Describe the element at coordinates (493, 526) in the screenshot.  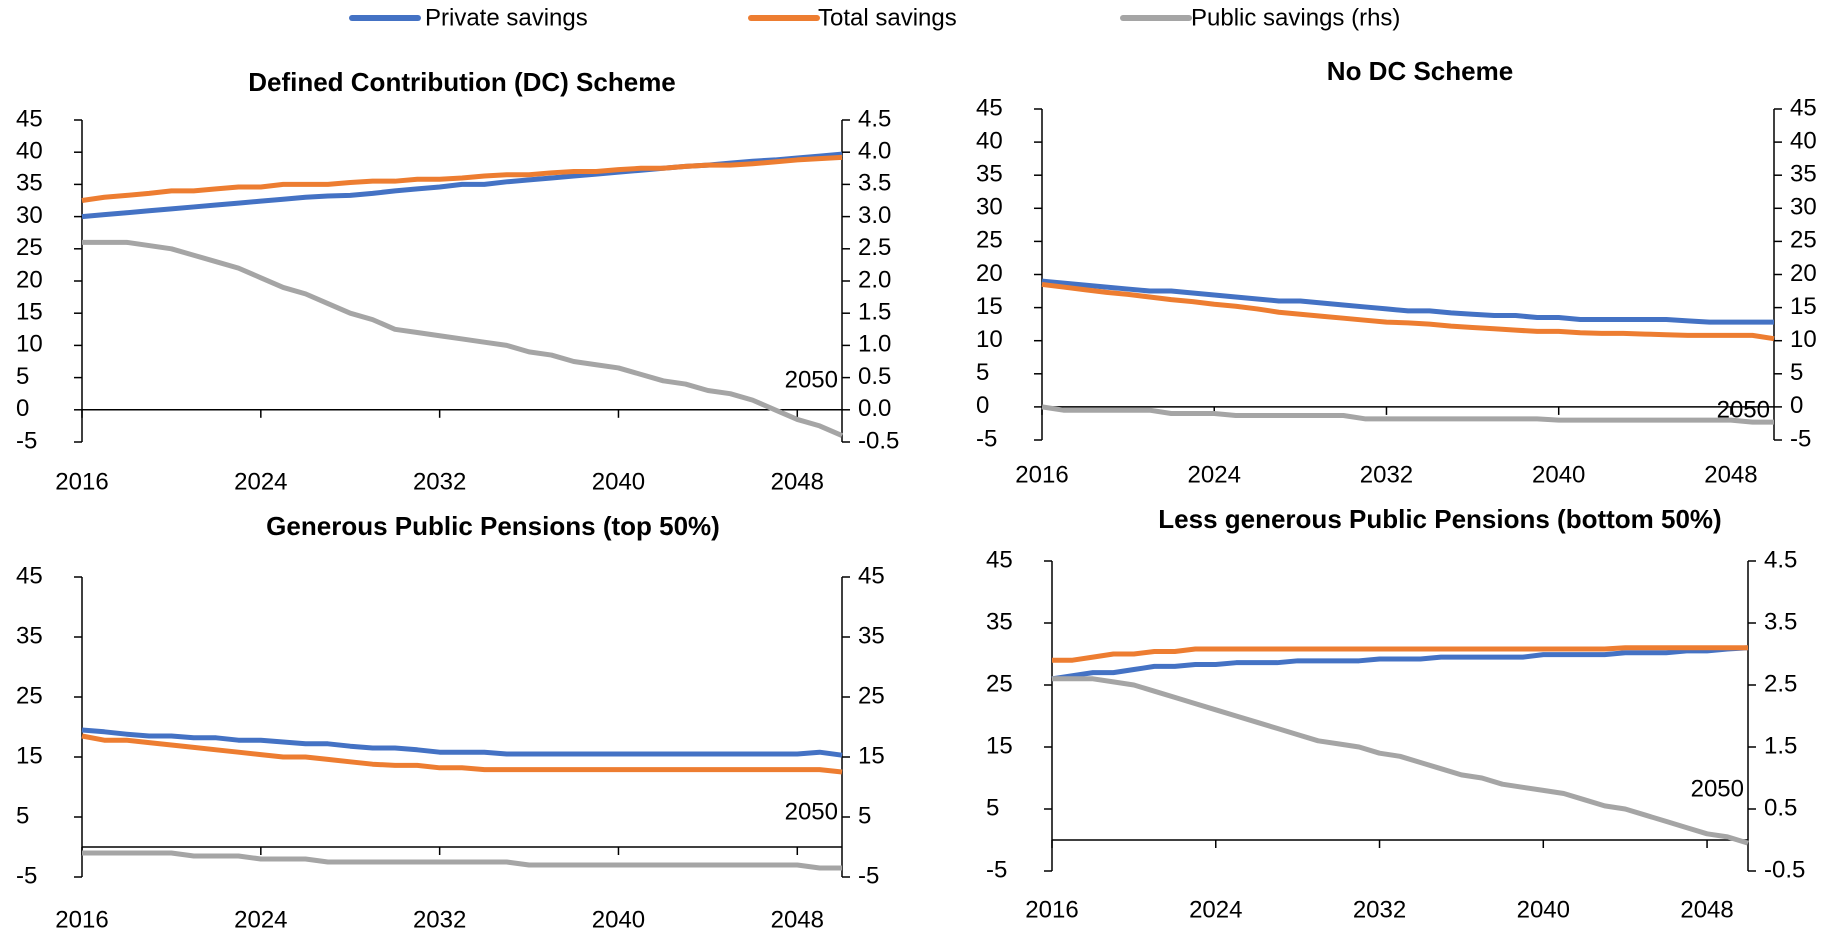
I see `chart-title: Generous Public Pensions (top 50%)` at that location.